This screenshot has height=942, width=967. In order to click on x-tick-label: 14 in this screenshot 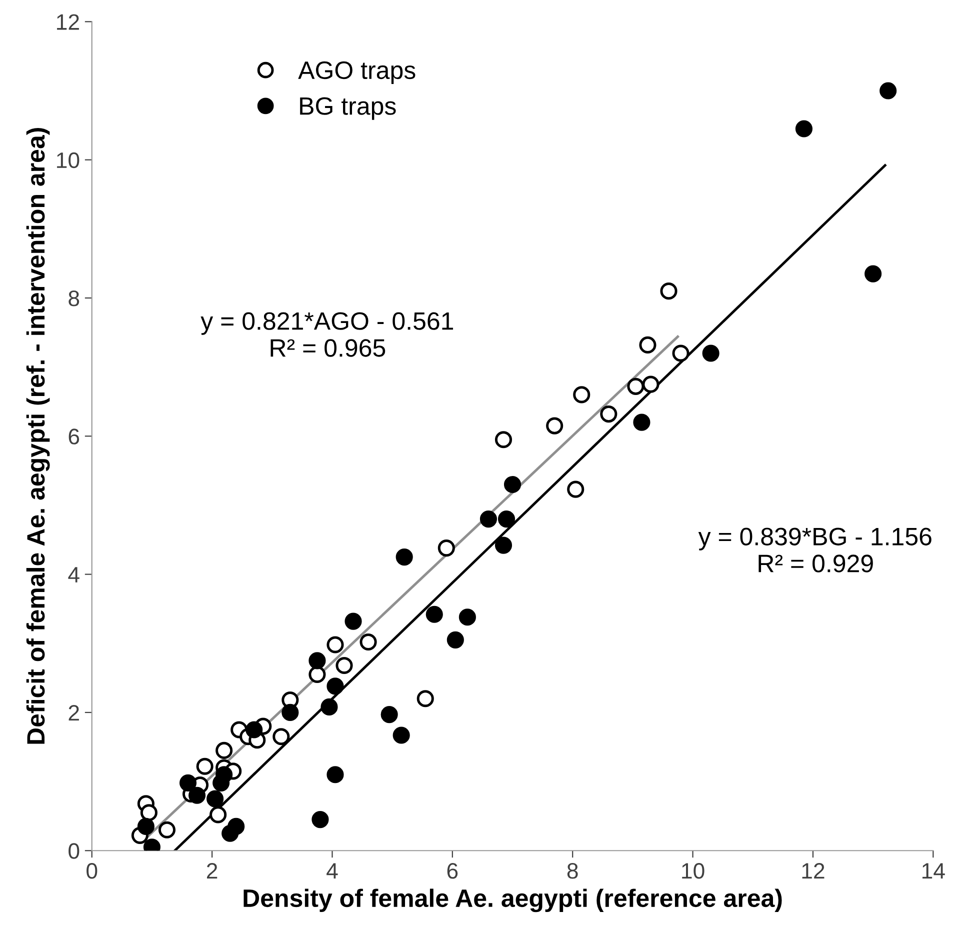, I will do `click(933, 871)`.